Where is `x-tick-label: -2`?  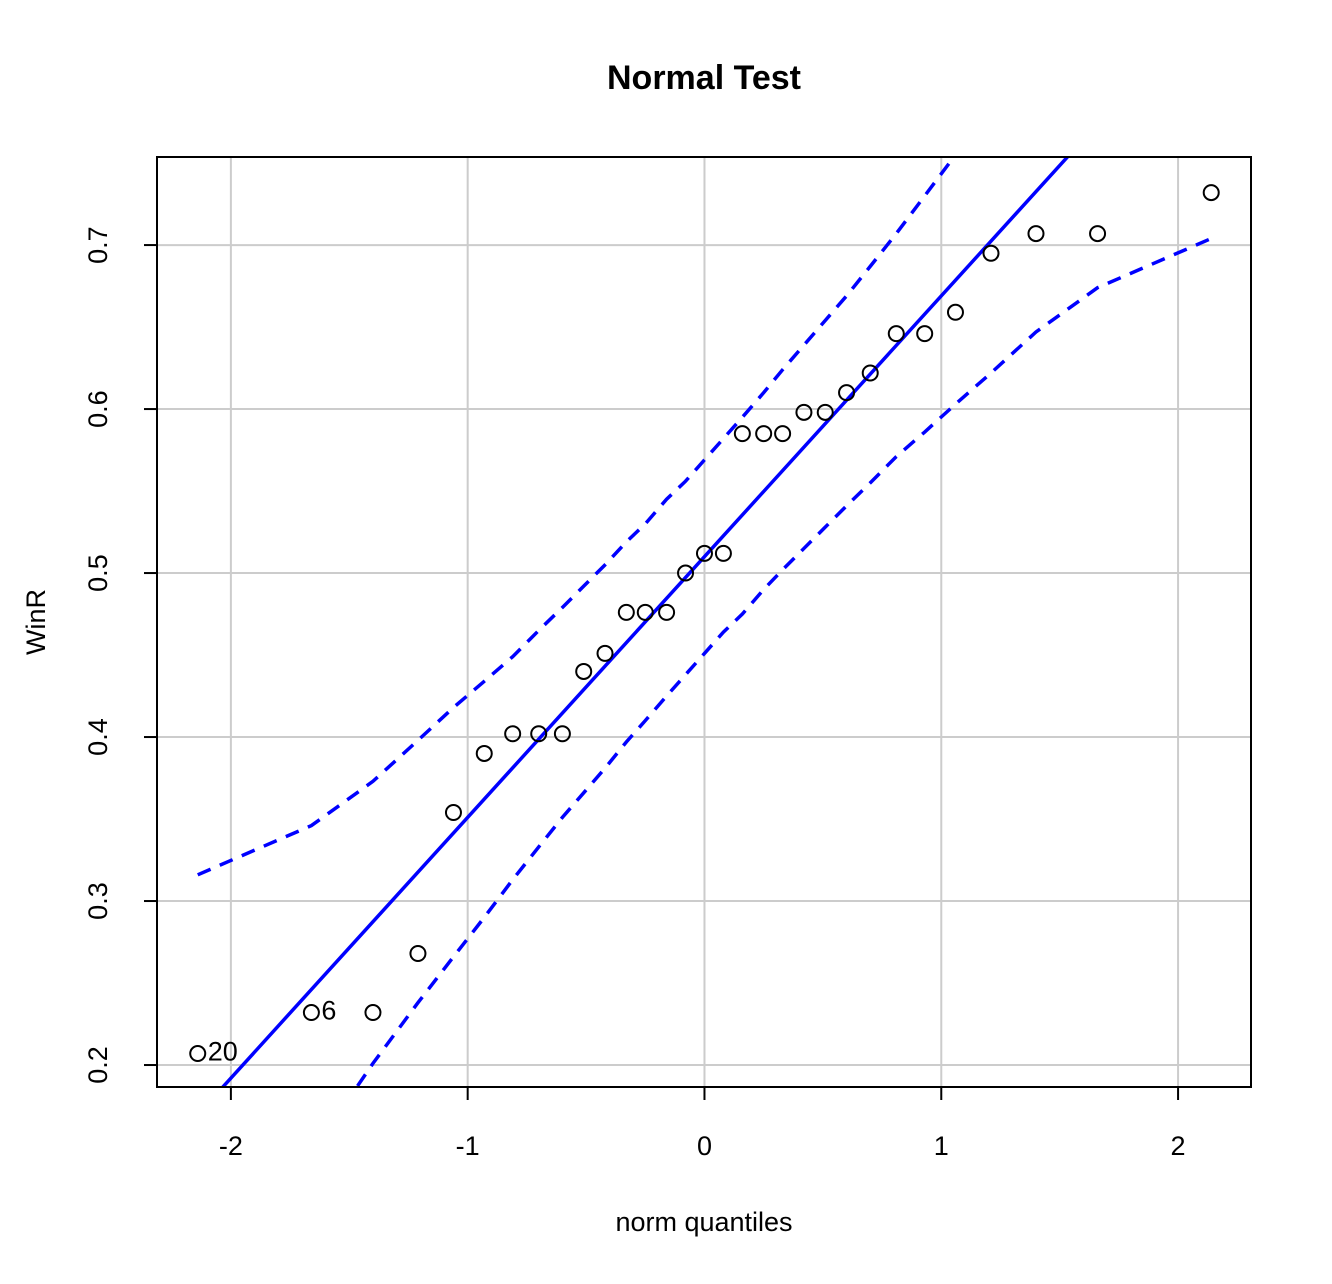 x-tick-label: -2 is located at coordinates (231, 1146).